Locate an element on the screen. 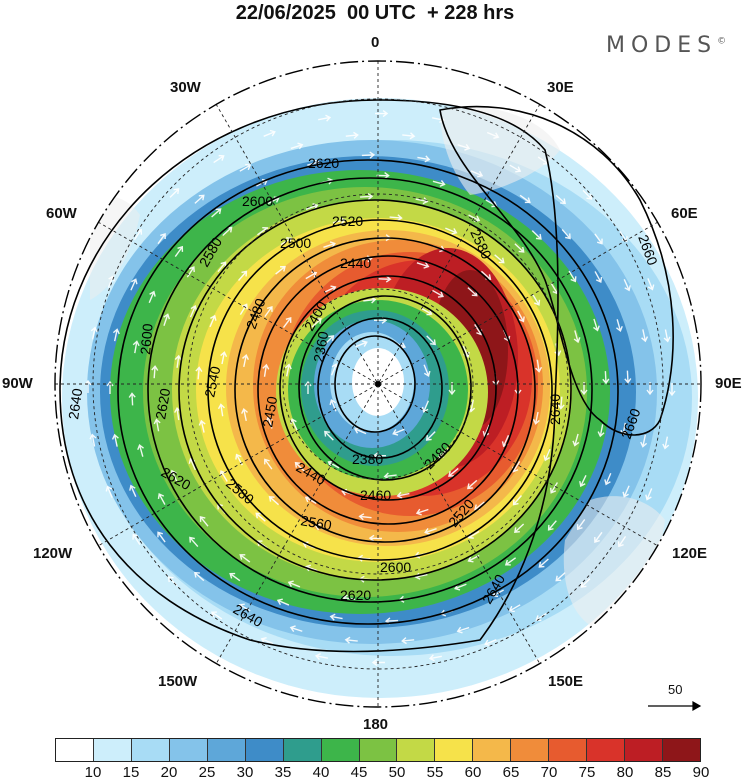 The height and width of the screenshot is (782, 750). colorbar-tick-label: 60 is located at coordinates (473, 772).